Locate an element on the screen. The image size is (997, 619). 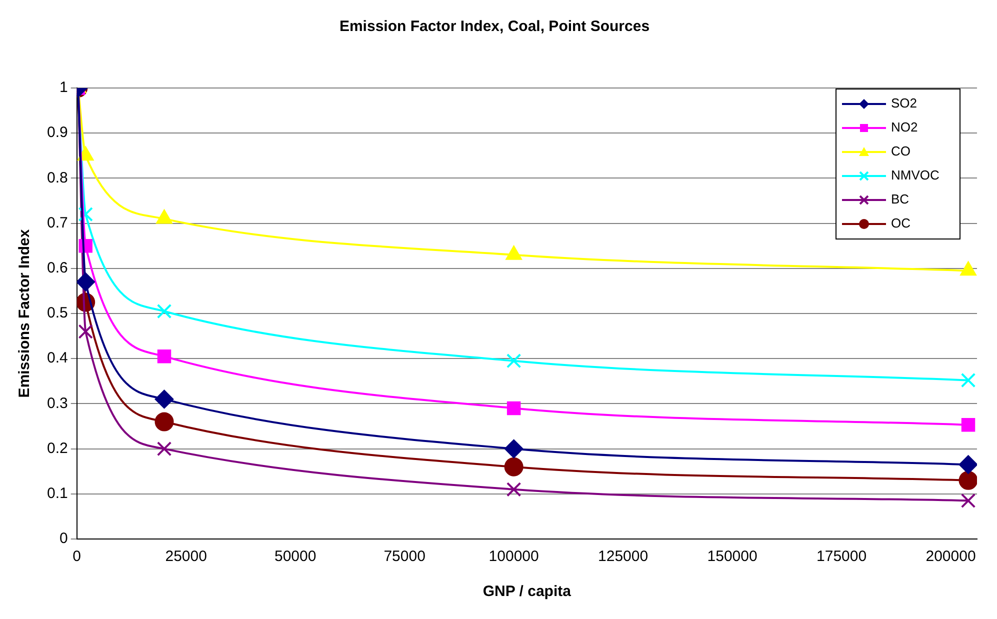
y-tick-label: 1 is located at coordinates (64, 87).